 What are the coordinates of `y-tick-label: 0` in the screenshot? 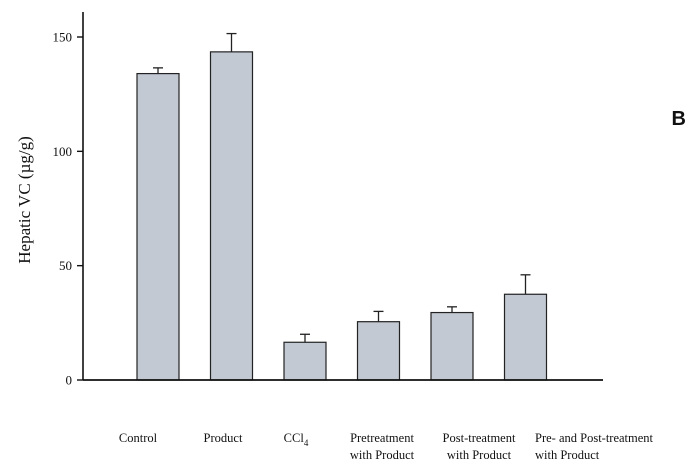 It's located at (69, 380).